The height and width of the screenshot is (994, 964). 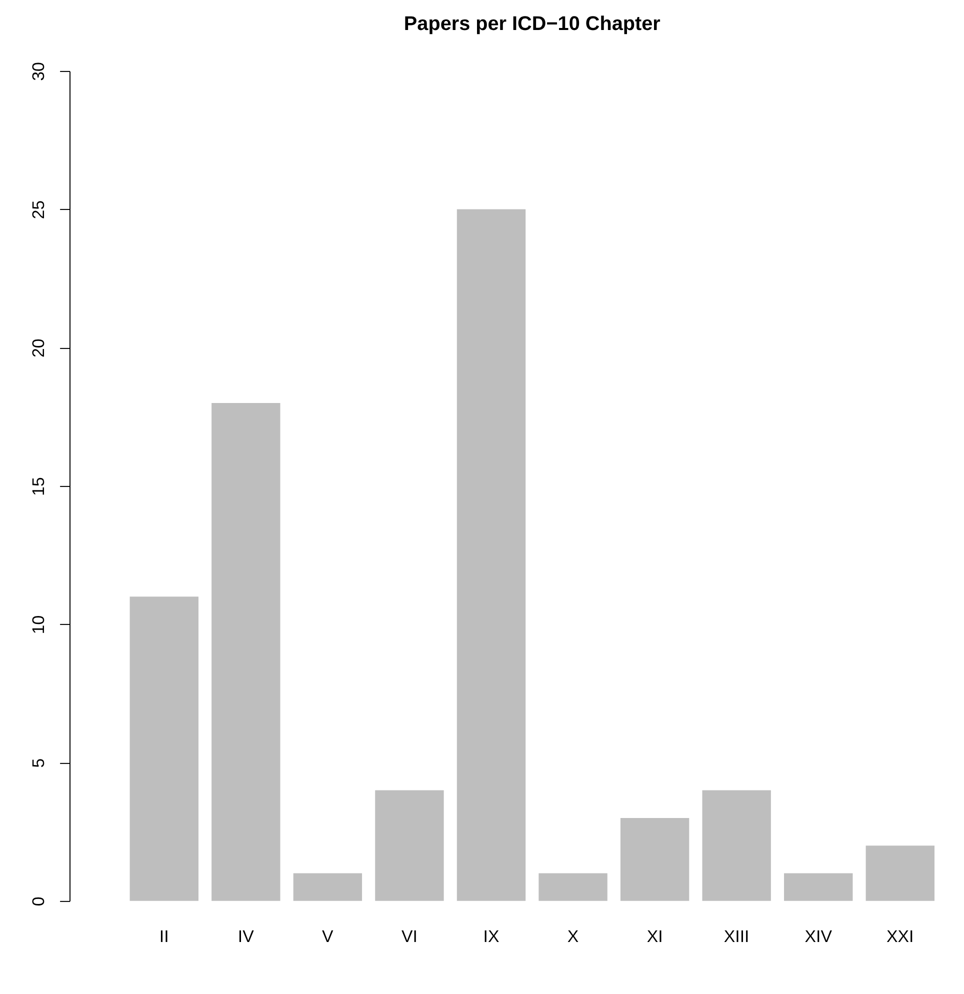 What do you see at coordinates (38, 901) in the screenshot?
I see `y-tick-label: 0` at bounding box center [38, 901].